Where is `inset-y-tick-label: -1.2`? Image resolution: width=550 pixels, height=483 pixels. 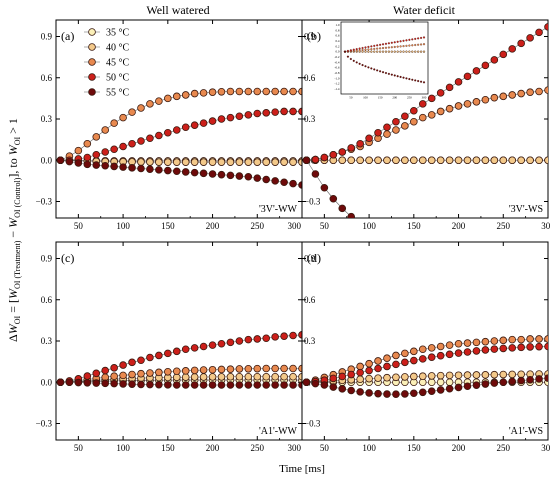
inset-y-tick-label: -1.2 is located at coordinates (336, 84).